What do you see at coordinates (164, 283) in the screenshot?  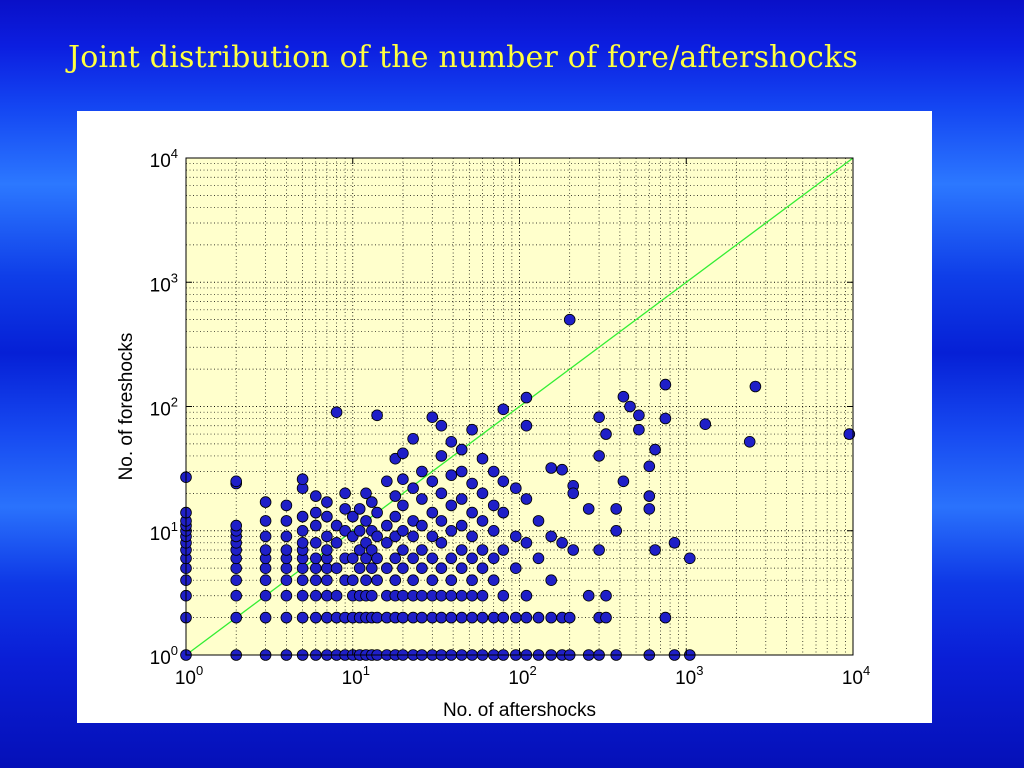 I see `y-tick-label: 10³` at bounding box center [164, 283].